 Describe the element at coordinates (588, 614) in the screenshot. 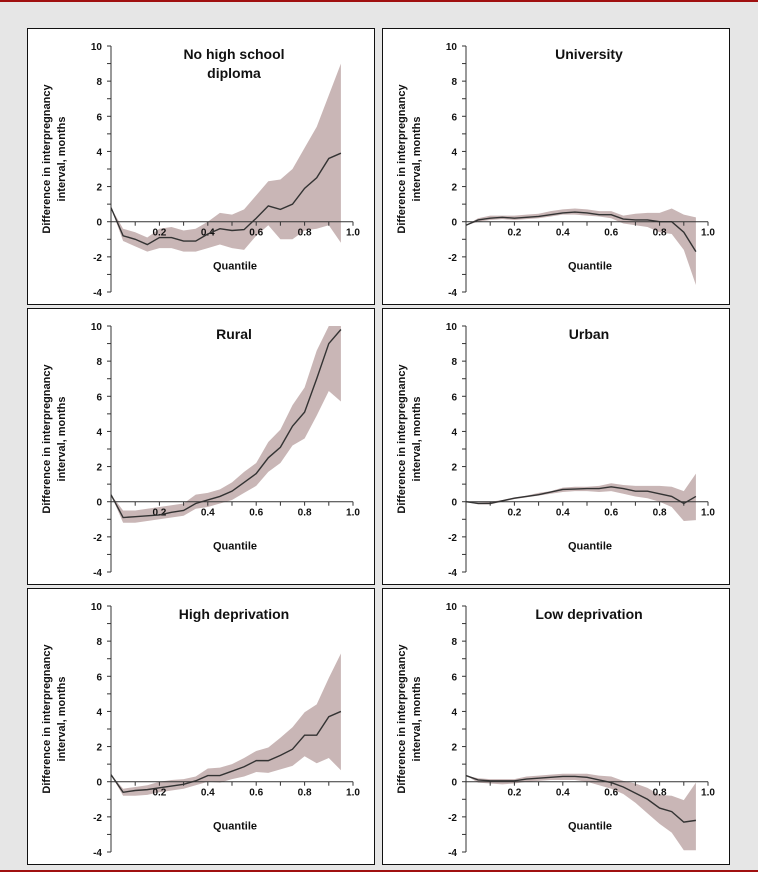

I see `chart-title: Low deprivation` at that location.